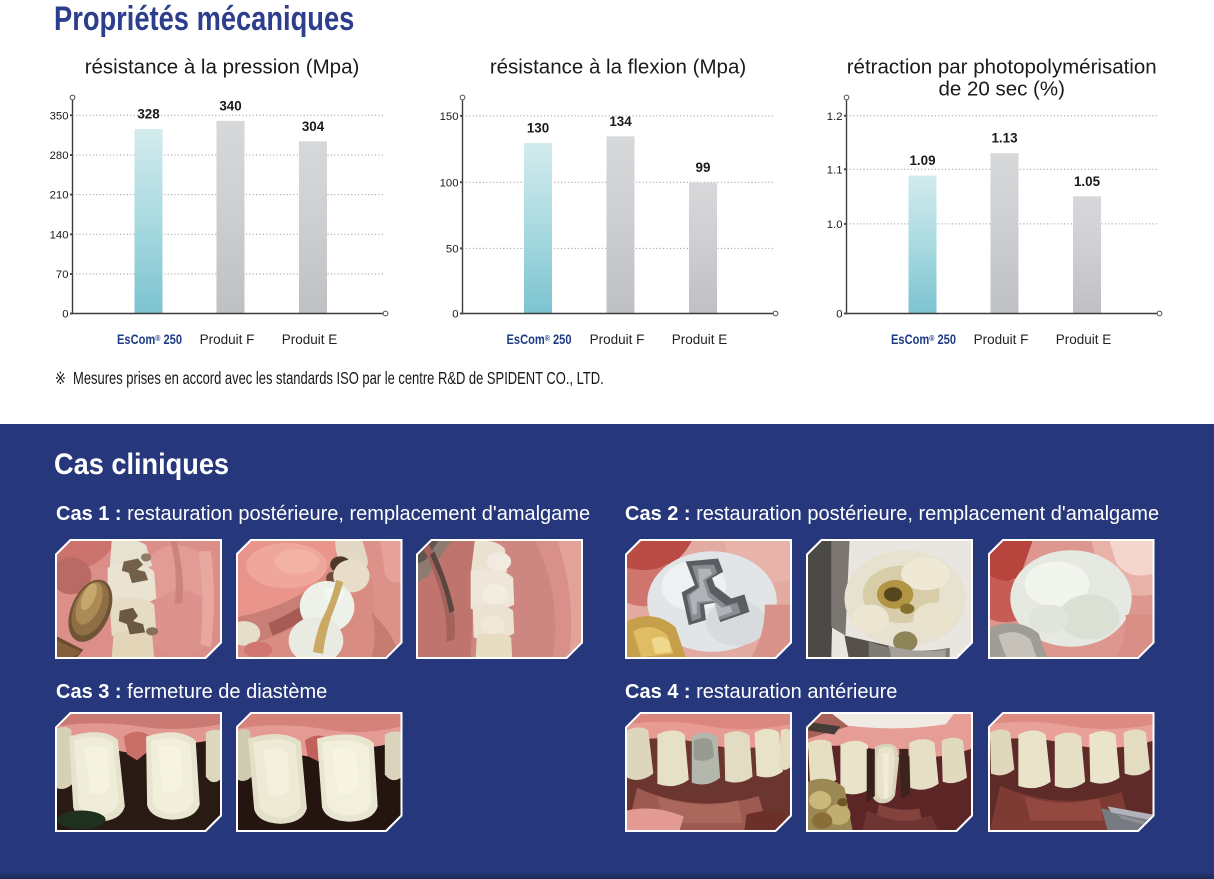 The width and height of the screenshot is (1214, 879). Describe the element at coordinates (1002, 66) in the screenshot. I see `svg-text:rétraction par photopolymérisa: rétraction par photopolymérisation` at that location.